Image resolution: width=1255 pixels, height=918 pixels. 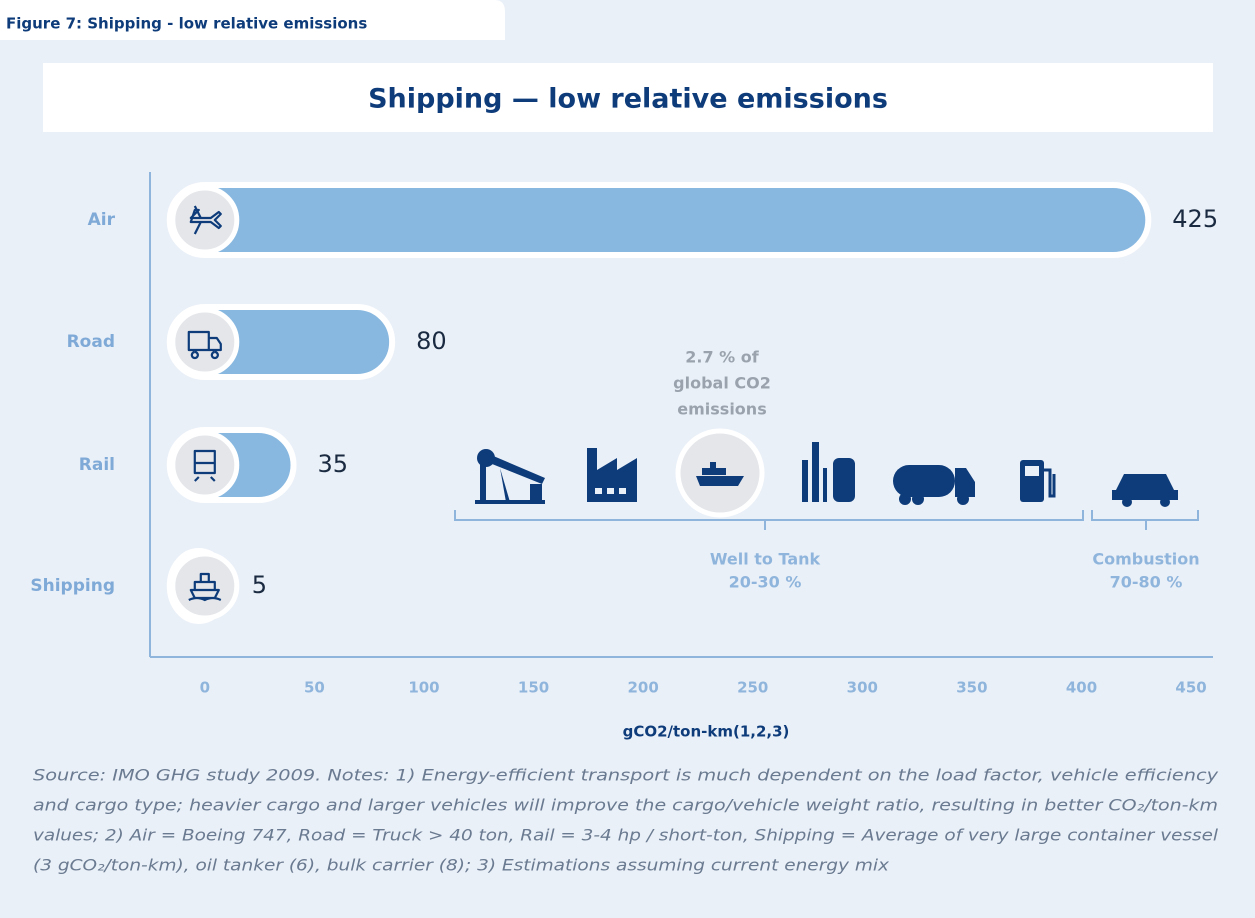 What do you see at coordinates (826, 520) in the screenshot?
I see `bracket` at bounding box center [826, 520].